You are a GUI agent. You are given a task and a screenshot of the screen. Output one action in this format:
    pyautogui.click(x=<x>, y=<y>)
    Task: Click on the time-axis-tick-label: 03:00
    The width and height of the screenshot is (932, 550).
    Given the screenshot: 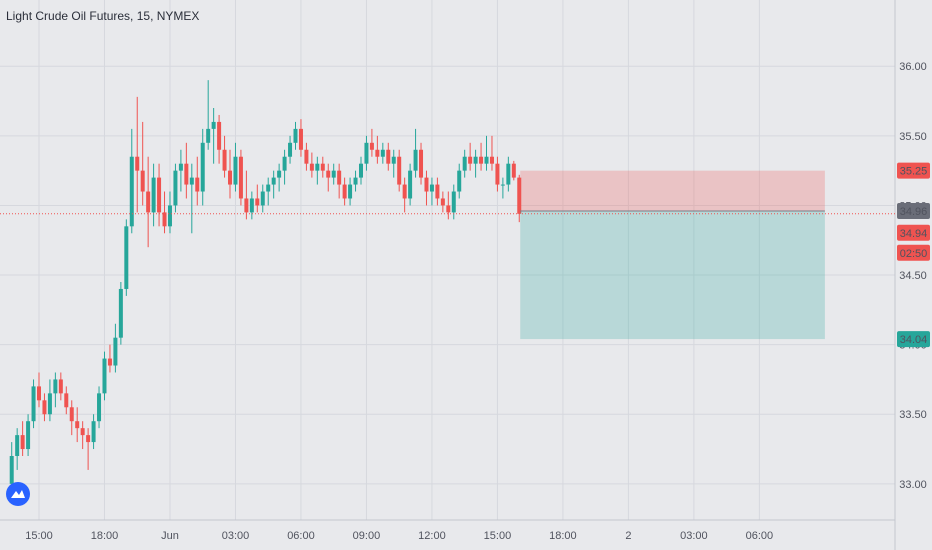 What is the action you would take?
    pyautogui.click(x=694, y=536)
    